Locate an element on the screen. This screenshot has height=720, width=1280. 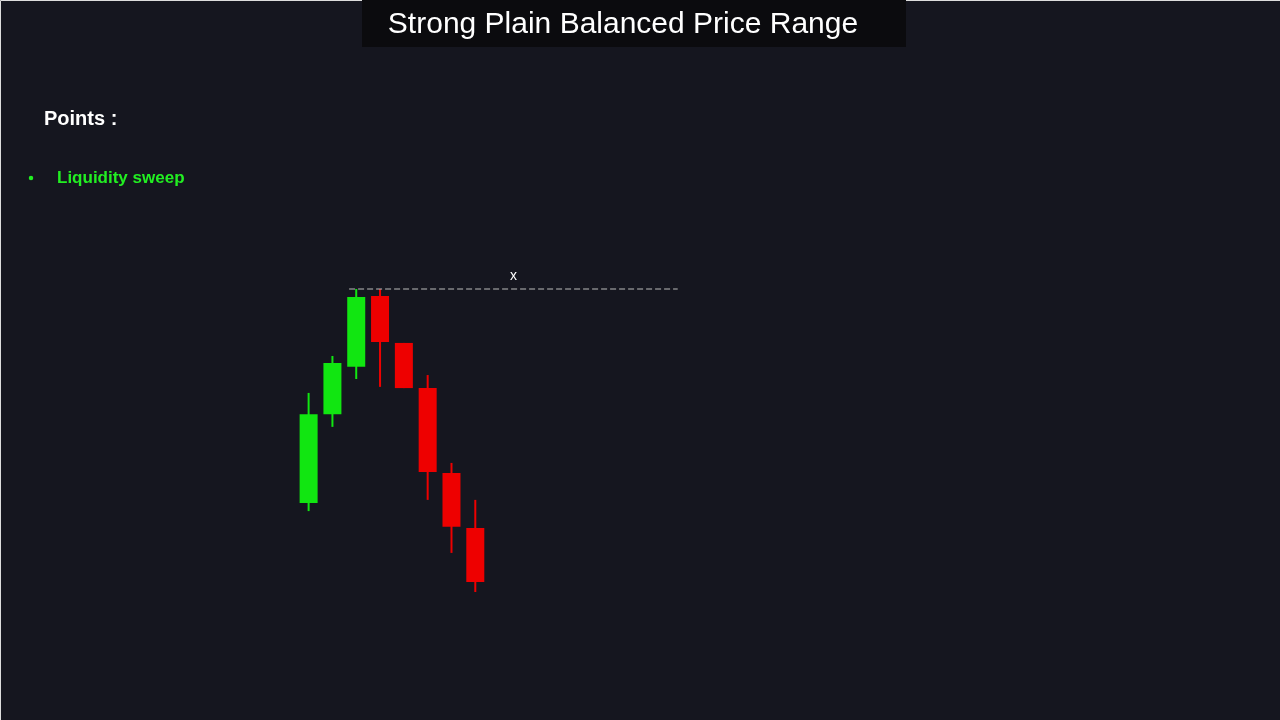
text: Strong Plain Balanced Price Range is located at coordinates (623, 22).